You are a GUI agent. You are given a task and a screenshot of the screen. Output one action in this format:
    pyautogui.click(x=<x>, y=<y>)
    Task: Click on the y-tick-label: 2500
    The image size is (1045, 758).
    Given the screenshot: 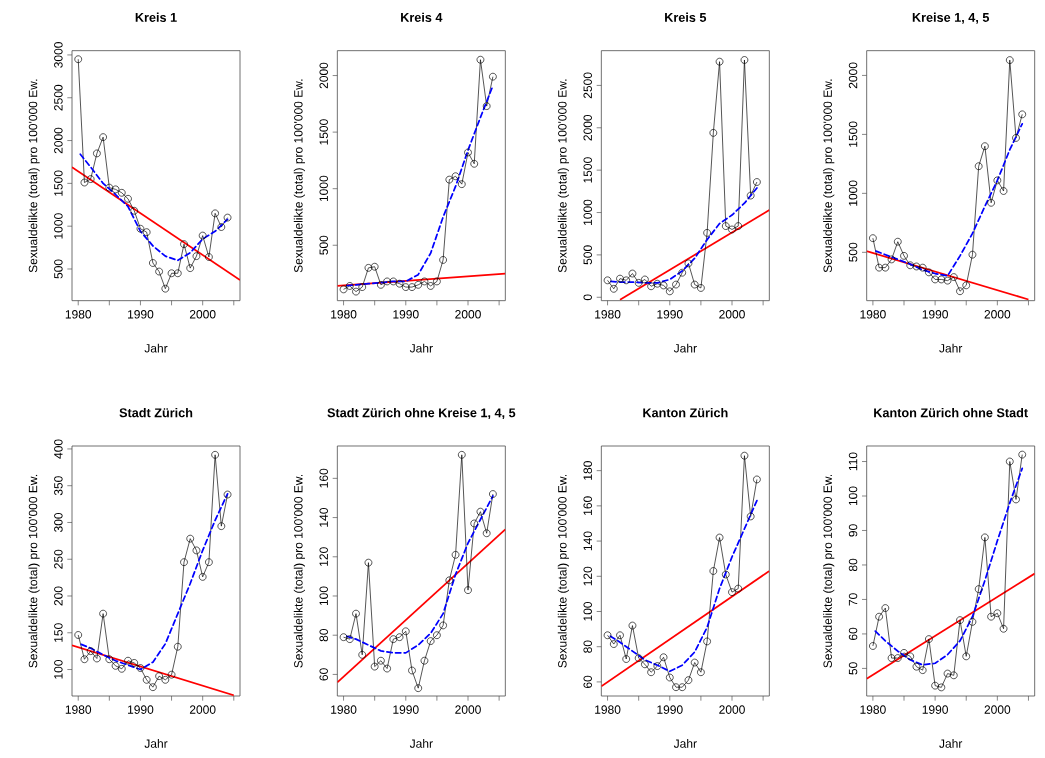 What is the action you would take?
    pyautogui.click(x=587, y=85)
    